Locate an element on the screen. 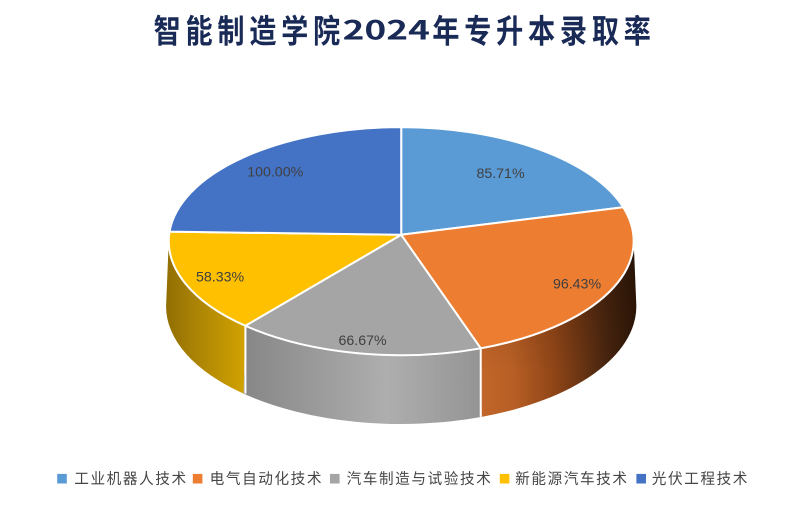 This screenshot has height=521, width=803. svg-text: 96.43% is located at coordinates (577, 285).